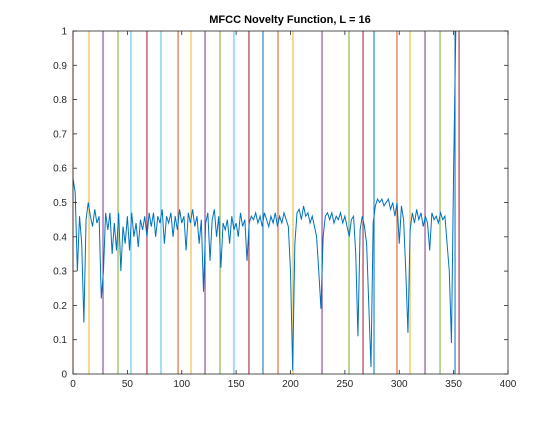  Describe the element at coordinates (60, 134) in the screenshot. I see `y-tick-label: 0.7` at that location.